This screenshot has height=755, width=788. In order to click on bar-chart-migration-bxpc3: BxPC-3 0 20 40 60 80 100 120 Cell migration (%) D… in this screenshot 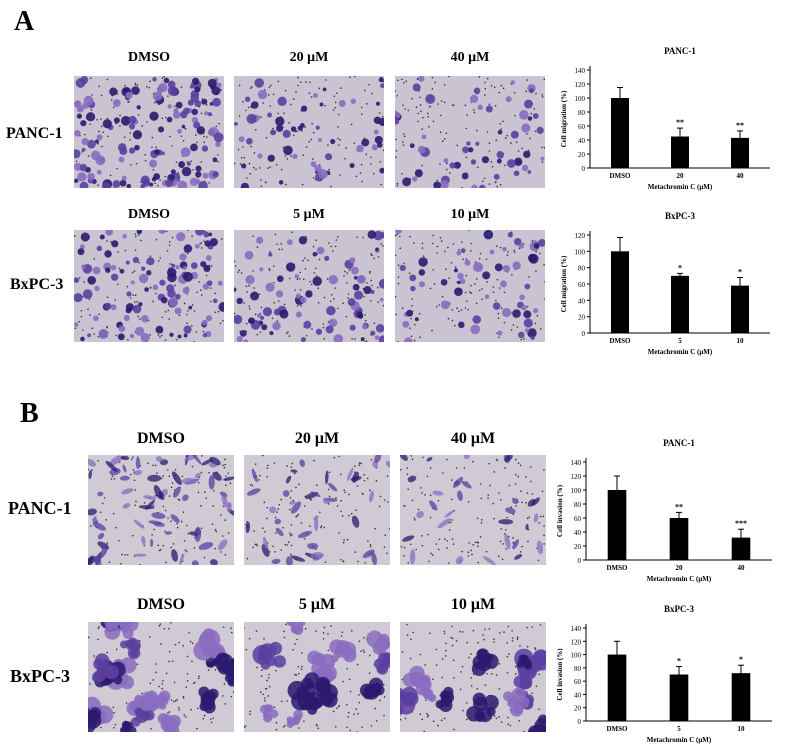, I will do `click(665, 283)`.